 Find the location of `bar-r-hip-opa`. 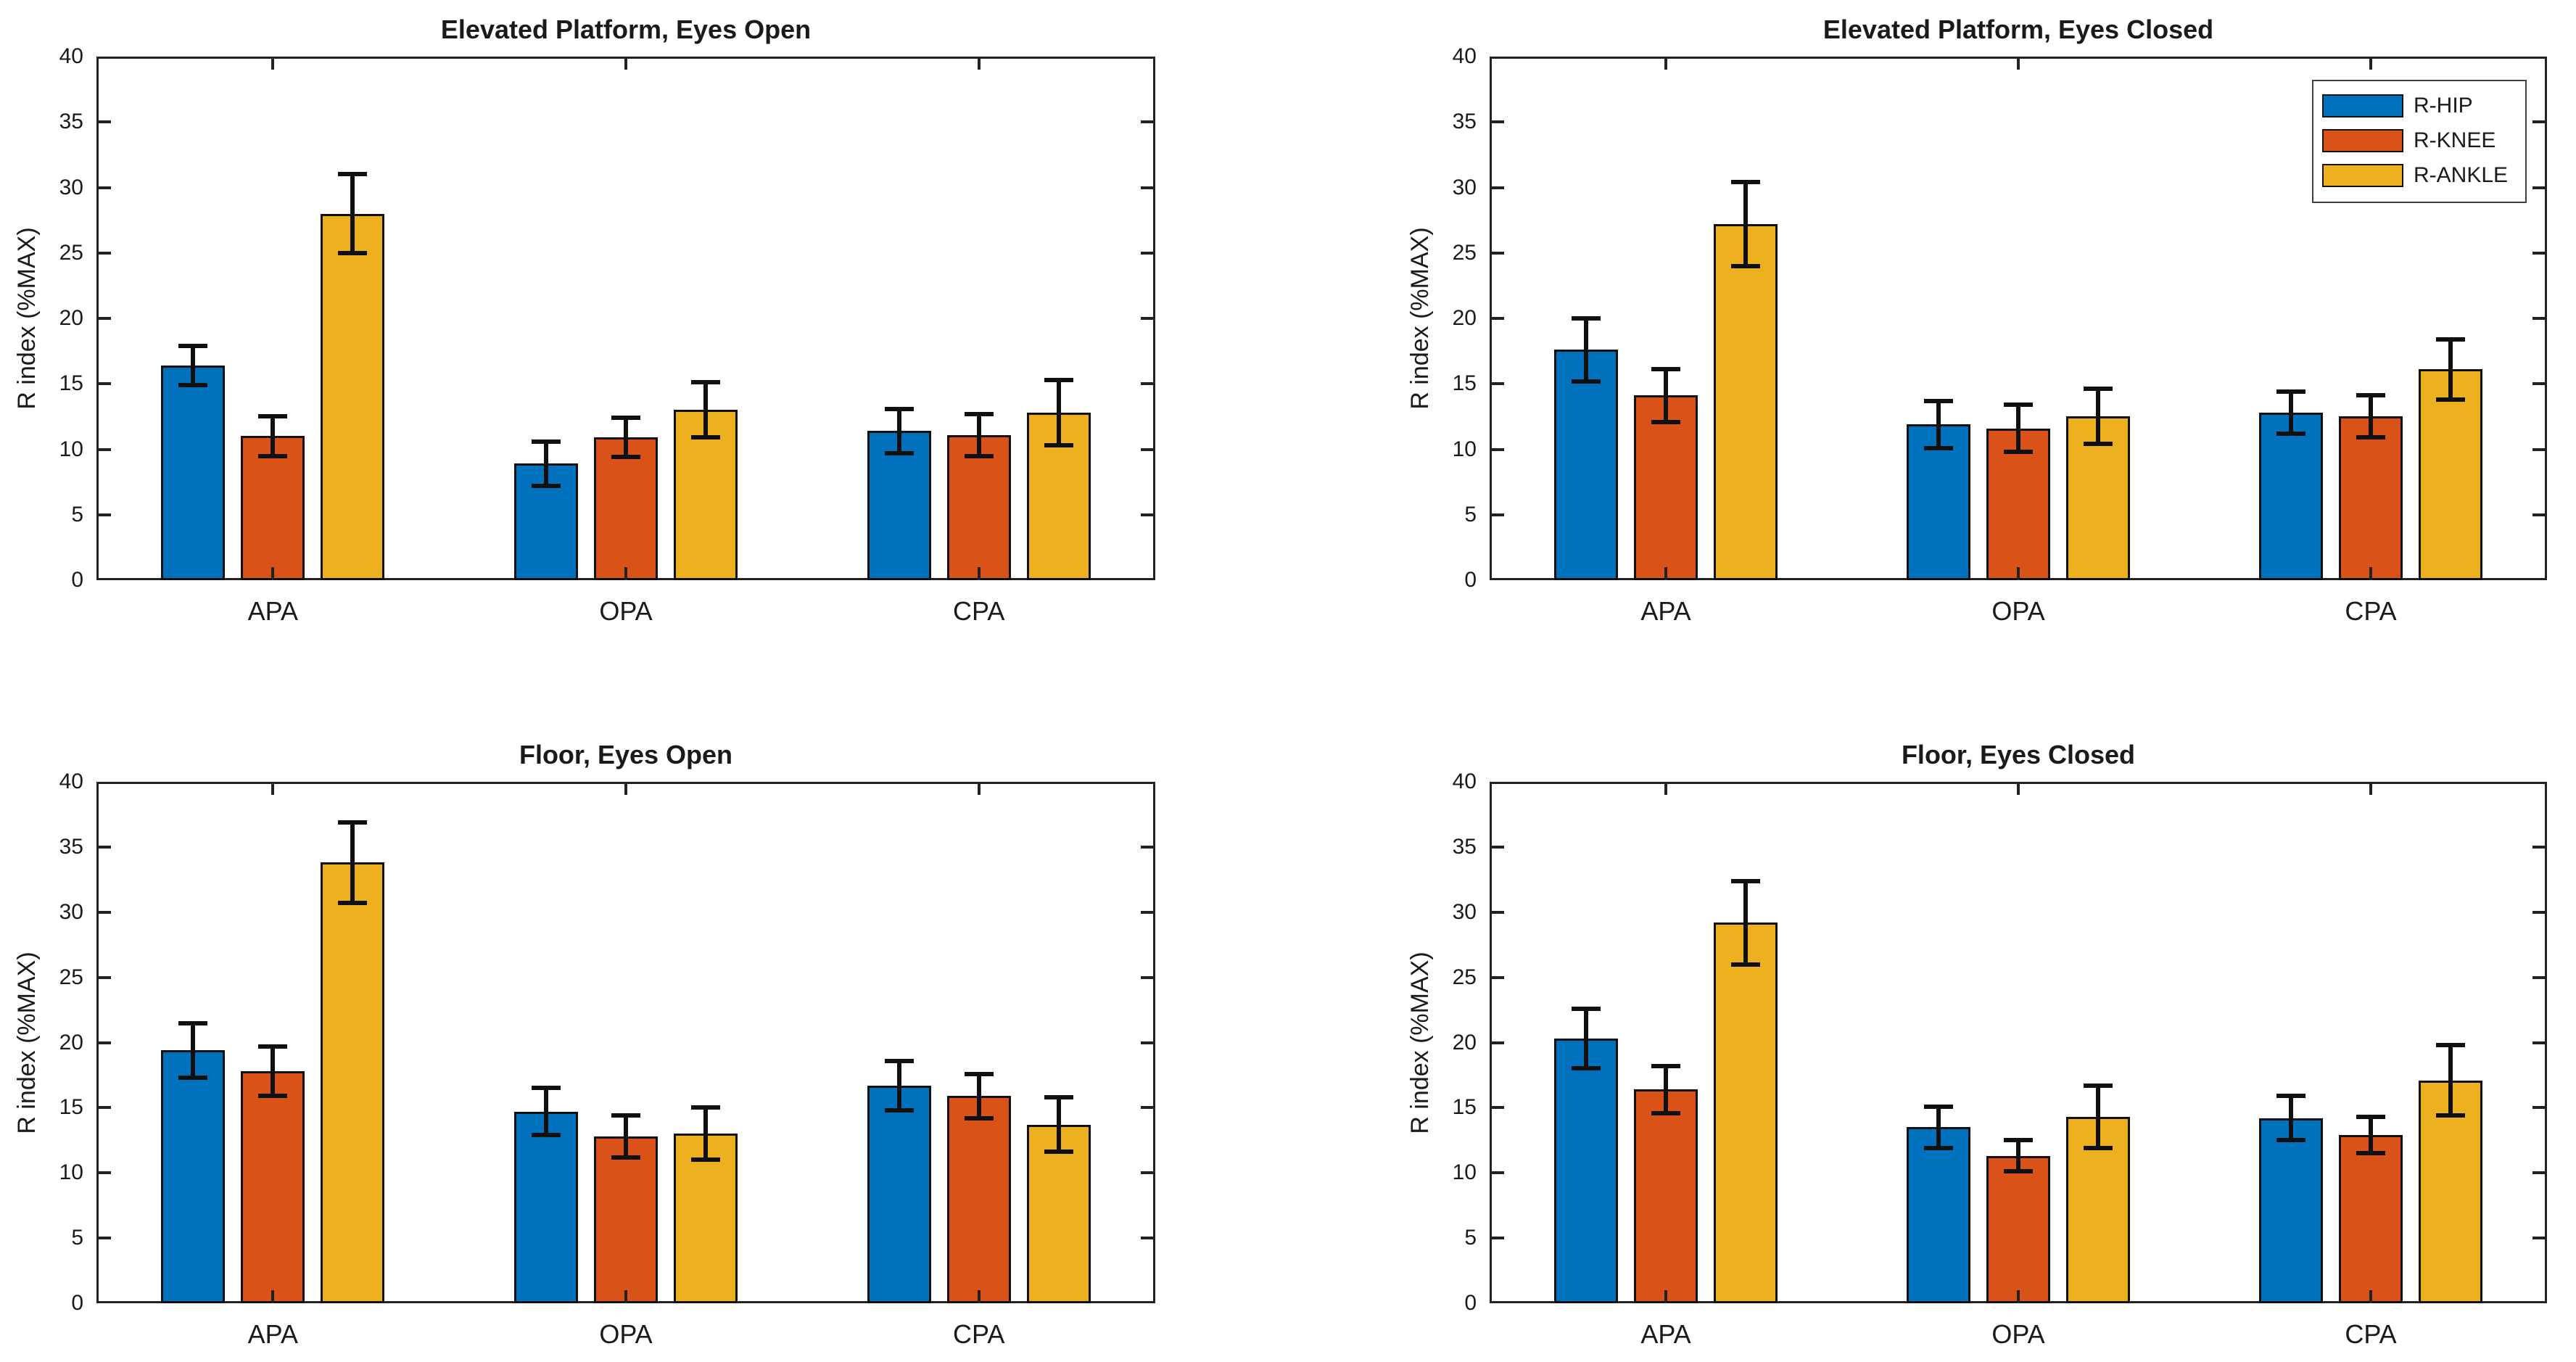

bar-r-hip-opa is located at coordinates (1938, 1215).